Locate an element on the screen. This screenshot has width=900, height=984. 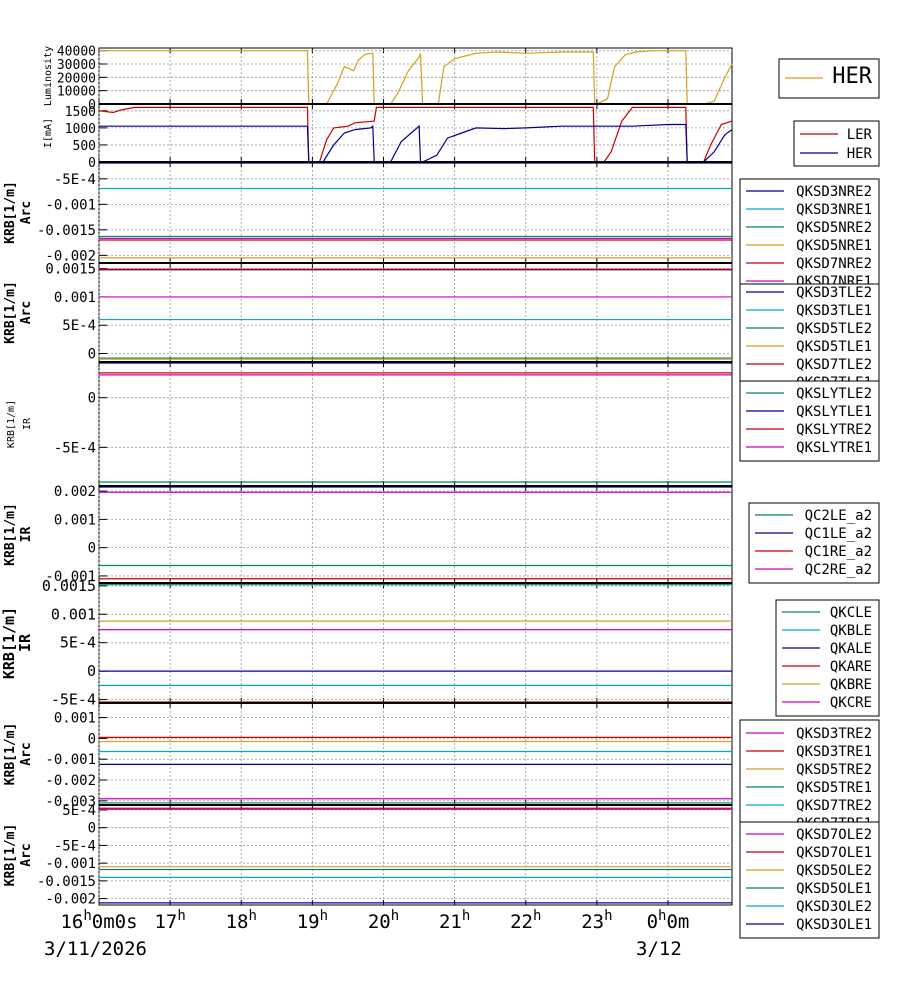
chart-panel-5: 0 -5E-4 KRB[1/m] IR is located at coordinates (369, 424).